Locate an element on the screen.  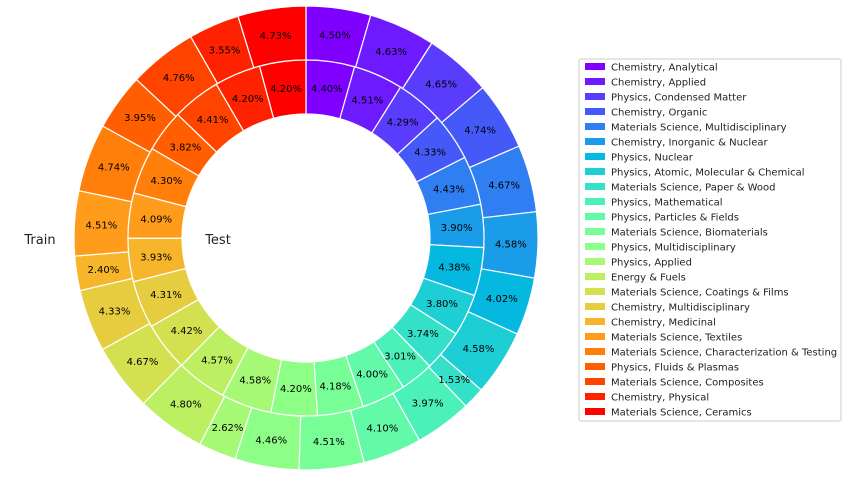
train-slice-label-17: 2.40% is located at coordinates (104, 270).